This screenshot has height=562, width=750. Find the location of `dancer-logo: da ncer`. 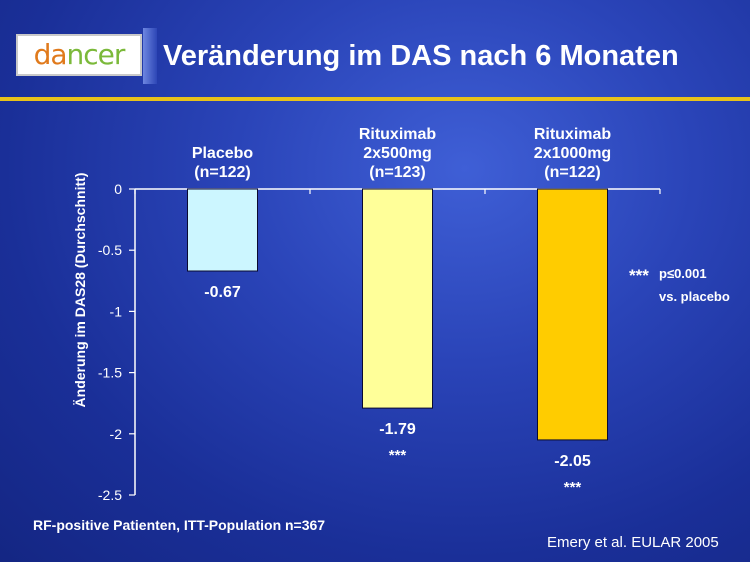

dancer-logo: da ncer is located at coordinates (79, 55).